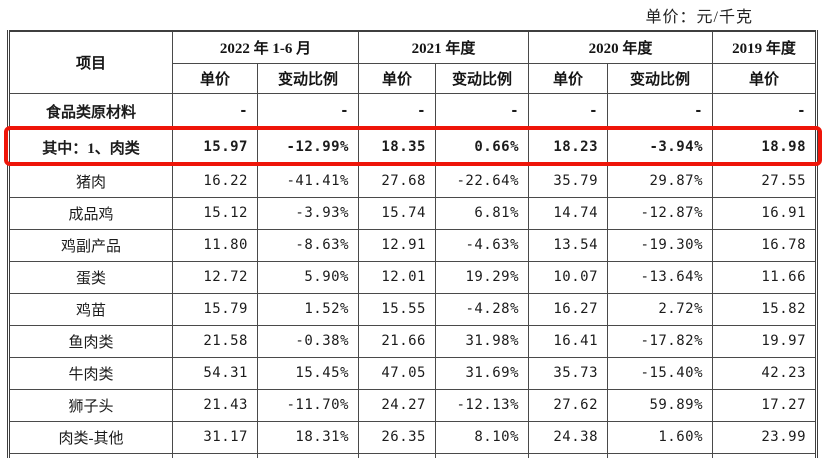 This screenshot has width=825, height=458. I want to click on table-cell: 18.31%, so click(308, 437).